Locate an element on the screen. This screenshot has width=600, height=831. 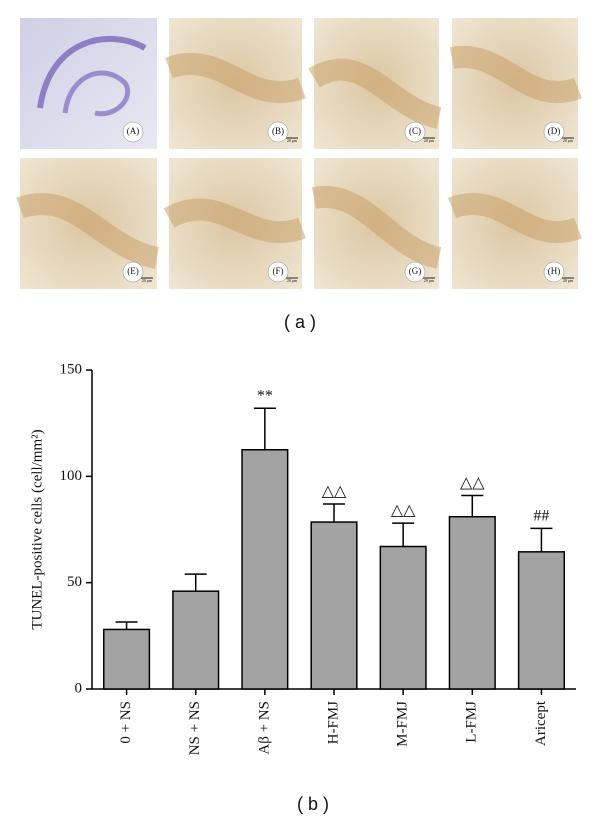
panel-label: (E) is located at coordinates (133, 271).